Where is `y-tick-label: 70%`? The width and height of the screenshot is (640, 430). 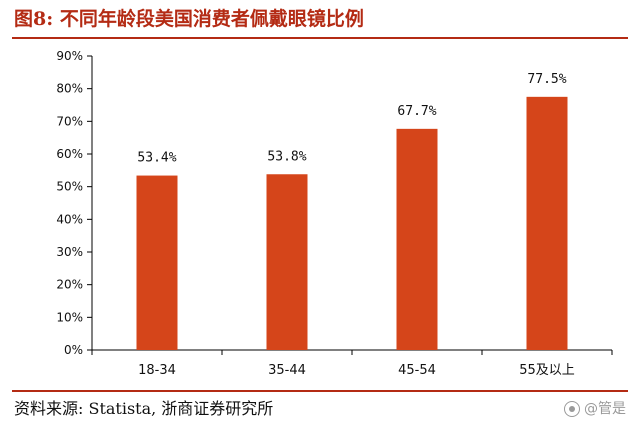 y-tick-label: 70% is located at coordinates (69, 121).